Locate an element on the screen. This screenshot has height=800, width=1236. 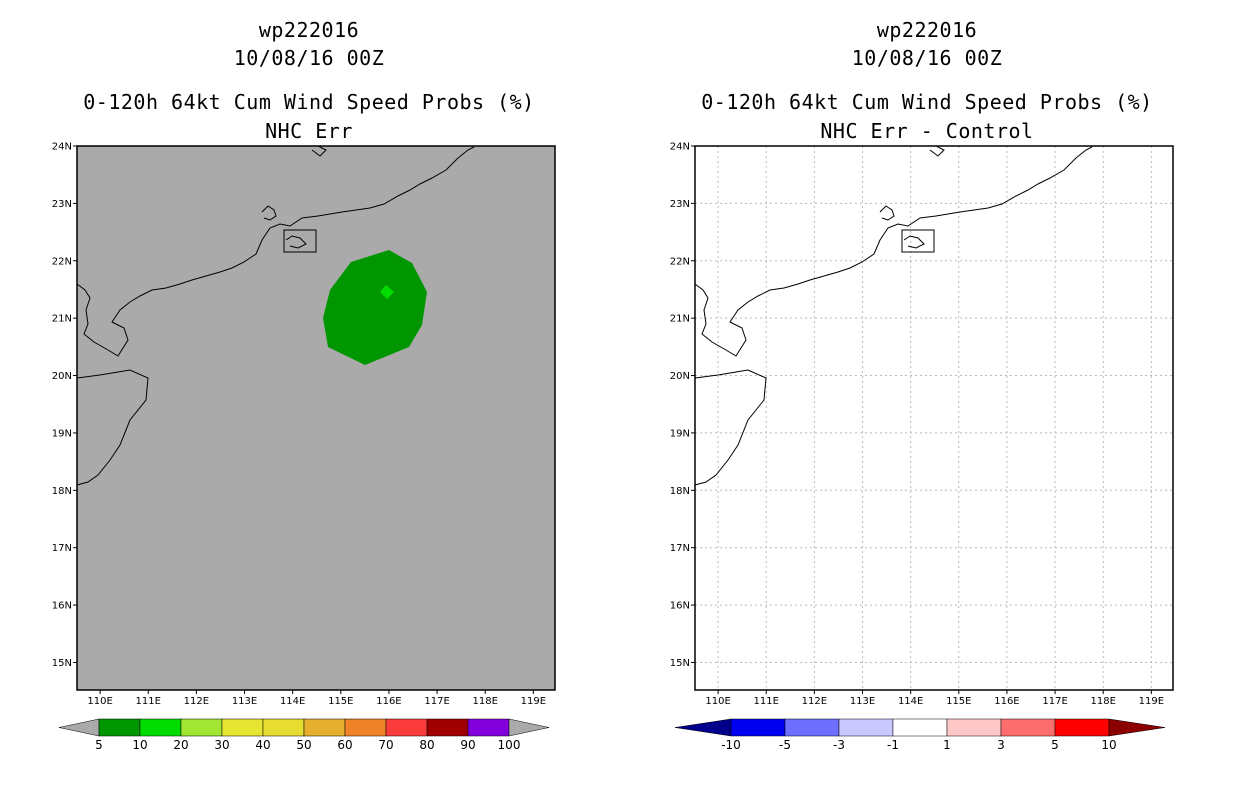
right-title-product: 0-120h 64kt Cum Wind Speed Probs (%) is located at coordinates (927, 102).